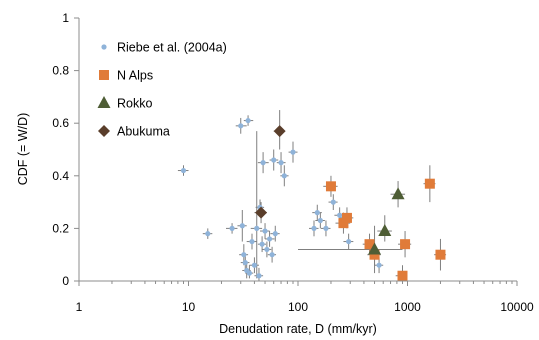 The width and height of the screenshot is (539, 340). Describe the element at coordinates (65, 18) in the screenshot. I see `y-tick-label: 1` at that location.